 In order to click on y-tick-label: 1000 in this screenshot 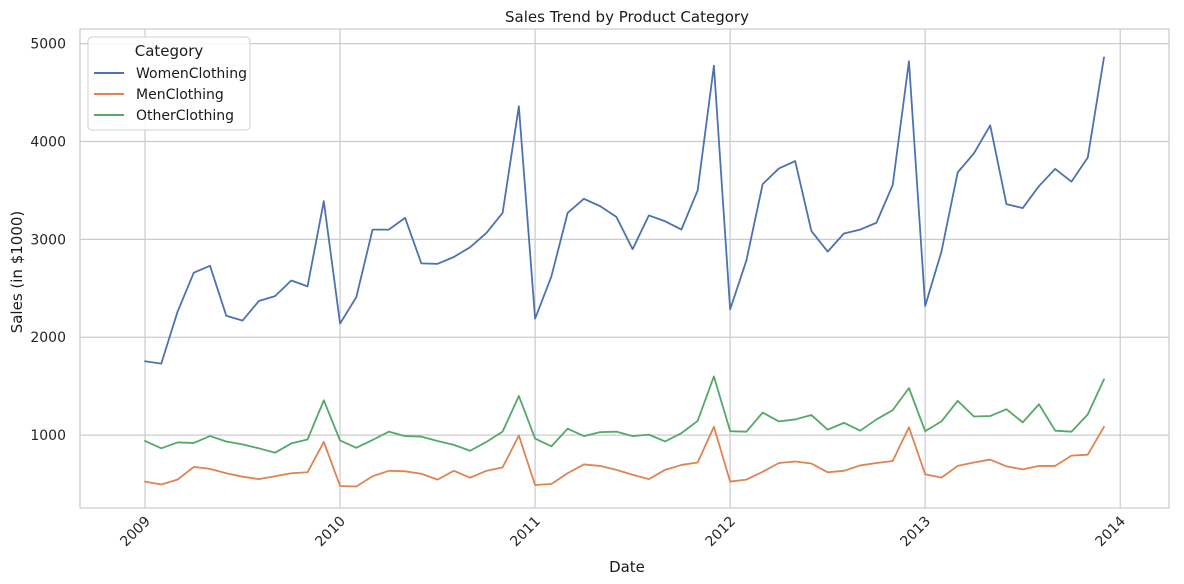, I will do `click(48, 436)`.